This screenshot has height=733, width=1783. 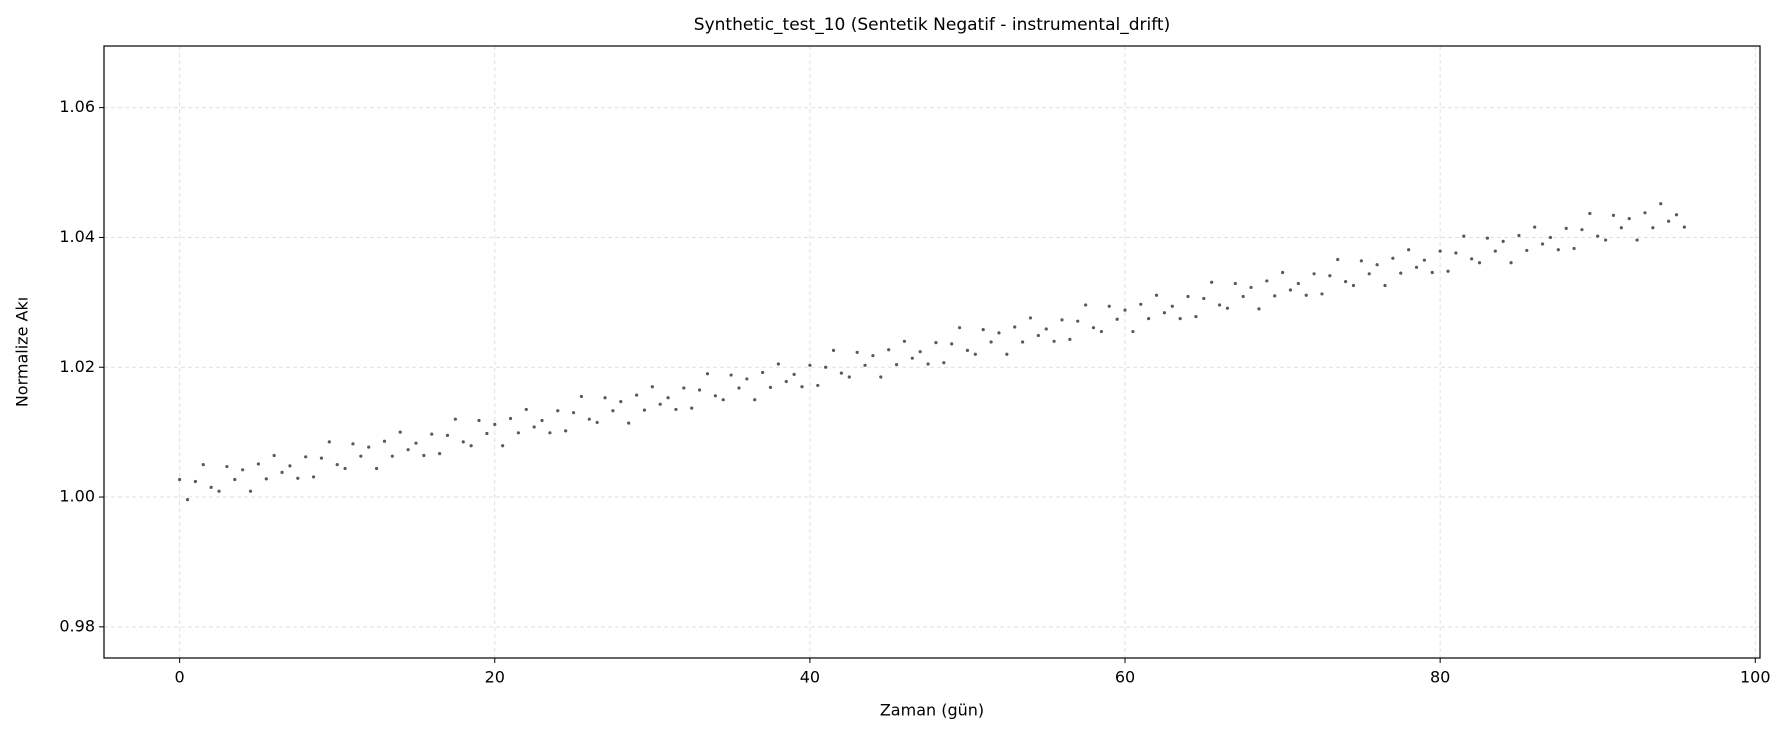 What do you see at coordinates (180, 677) in the screenshot?
I see `x-tick-label: 0` at bounding box center [180, 677].